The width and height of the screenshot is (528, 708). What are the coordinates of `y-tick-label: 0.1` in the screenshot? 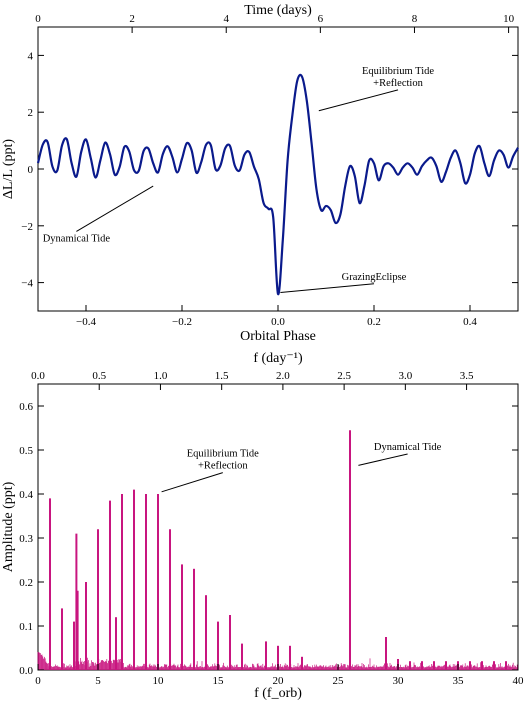 It's located at (26, 627).